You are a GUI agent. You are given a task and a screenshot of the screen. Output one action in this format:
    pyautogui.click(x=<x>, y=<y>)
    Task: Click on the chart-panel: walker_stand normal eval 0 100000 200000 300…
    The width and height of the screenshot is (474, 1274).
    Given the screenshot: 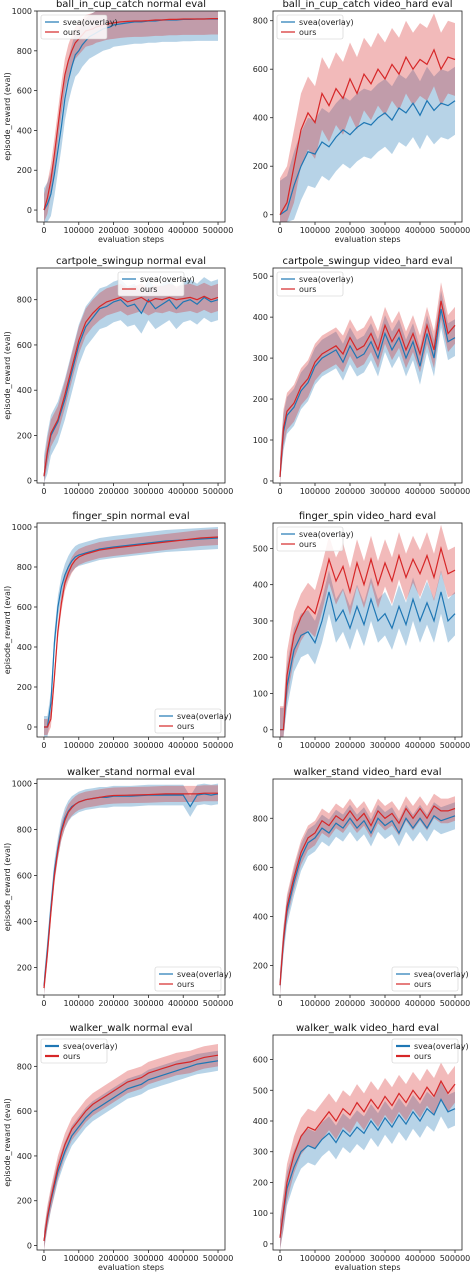 What is the action you would take?
    pyautogui.click(x=118, y=887)
    